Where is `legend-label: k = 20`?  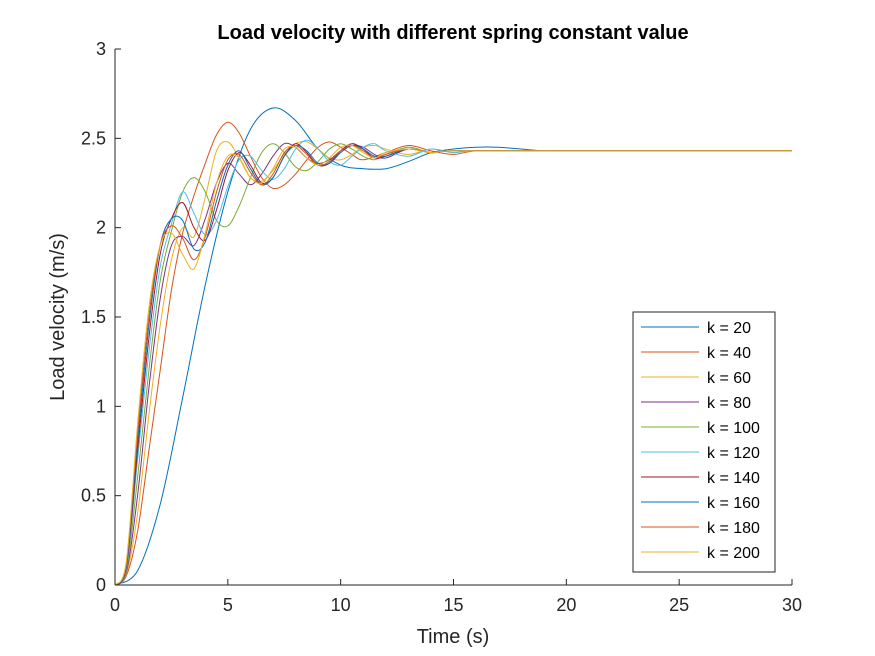 legend-label: k = 20 is located at coordinates (729, 328).